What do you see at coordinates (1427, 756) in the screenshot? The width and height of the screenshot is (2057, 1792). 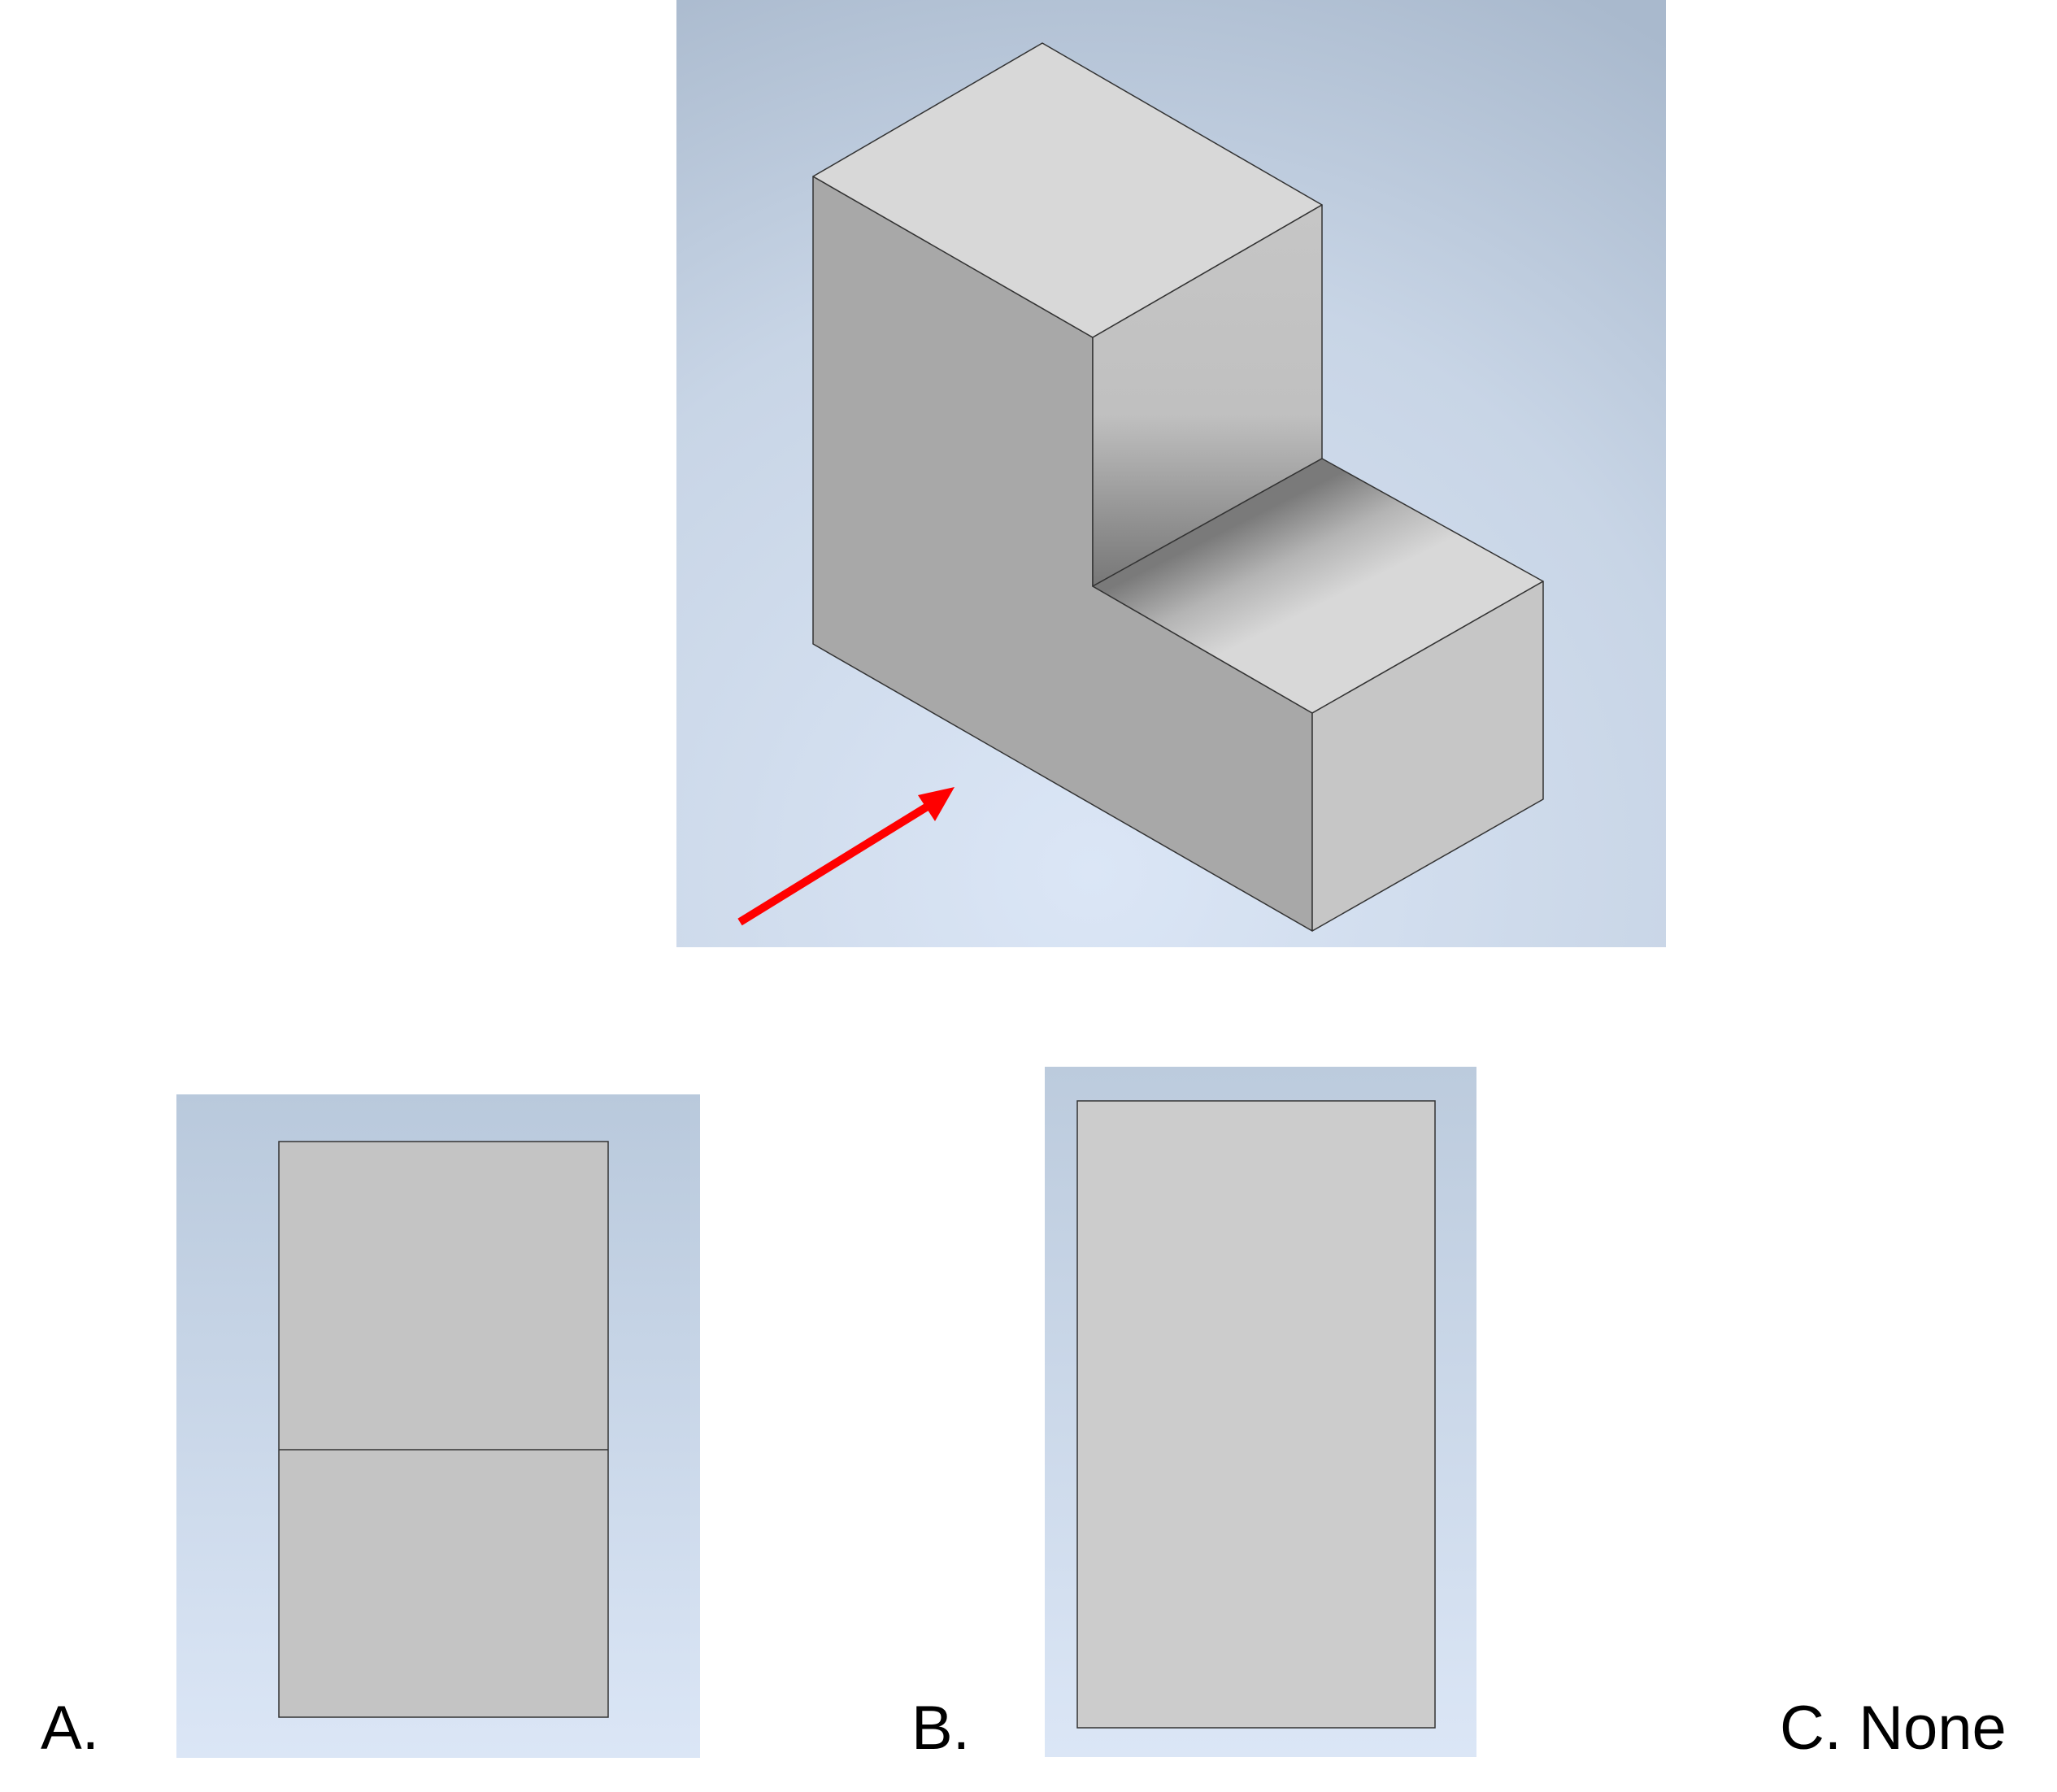 I see `lower-side-face` at bounding box center [1427, 756].